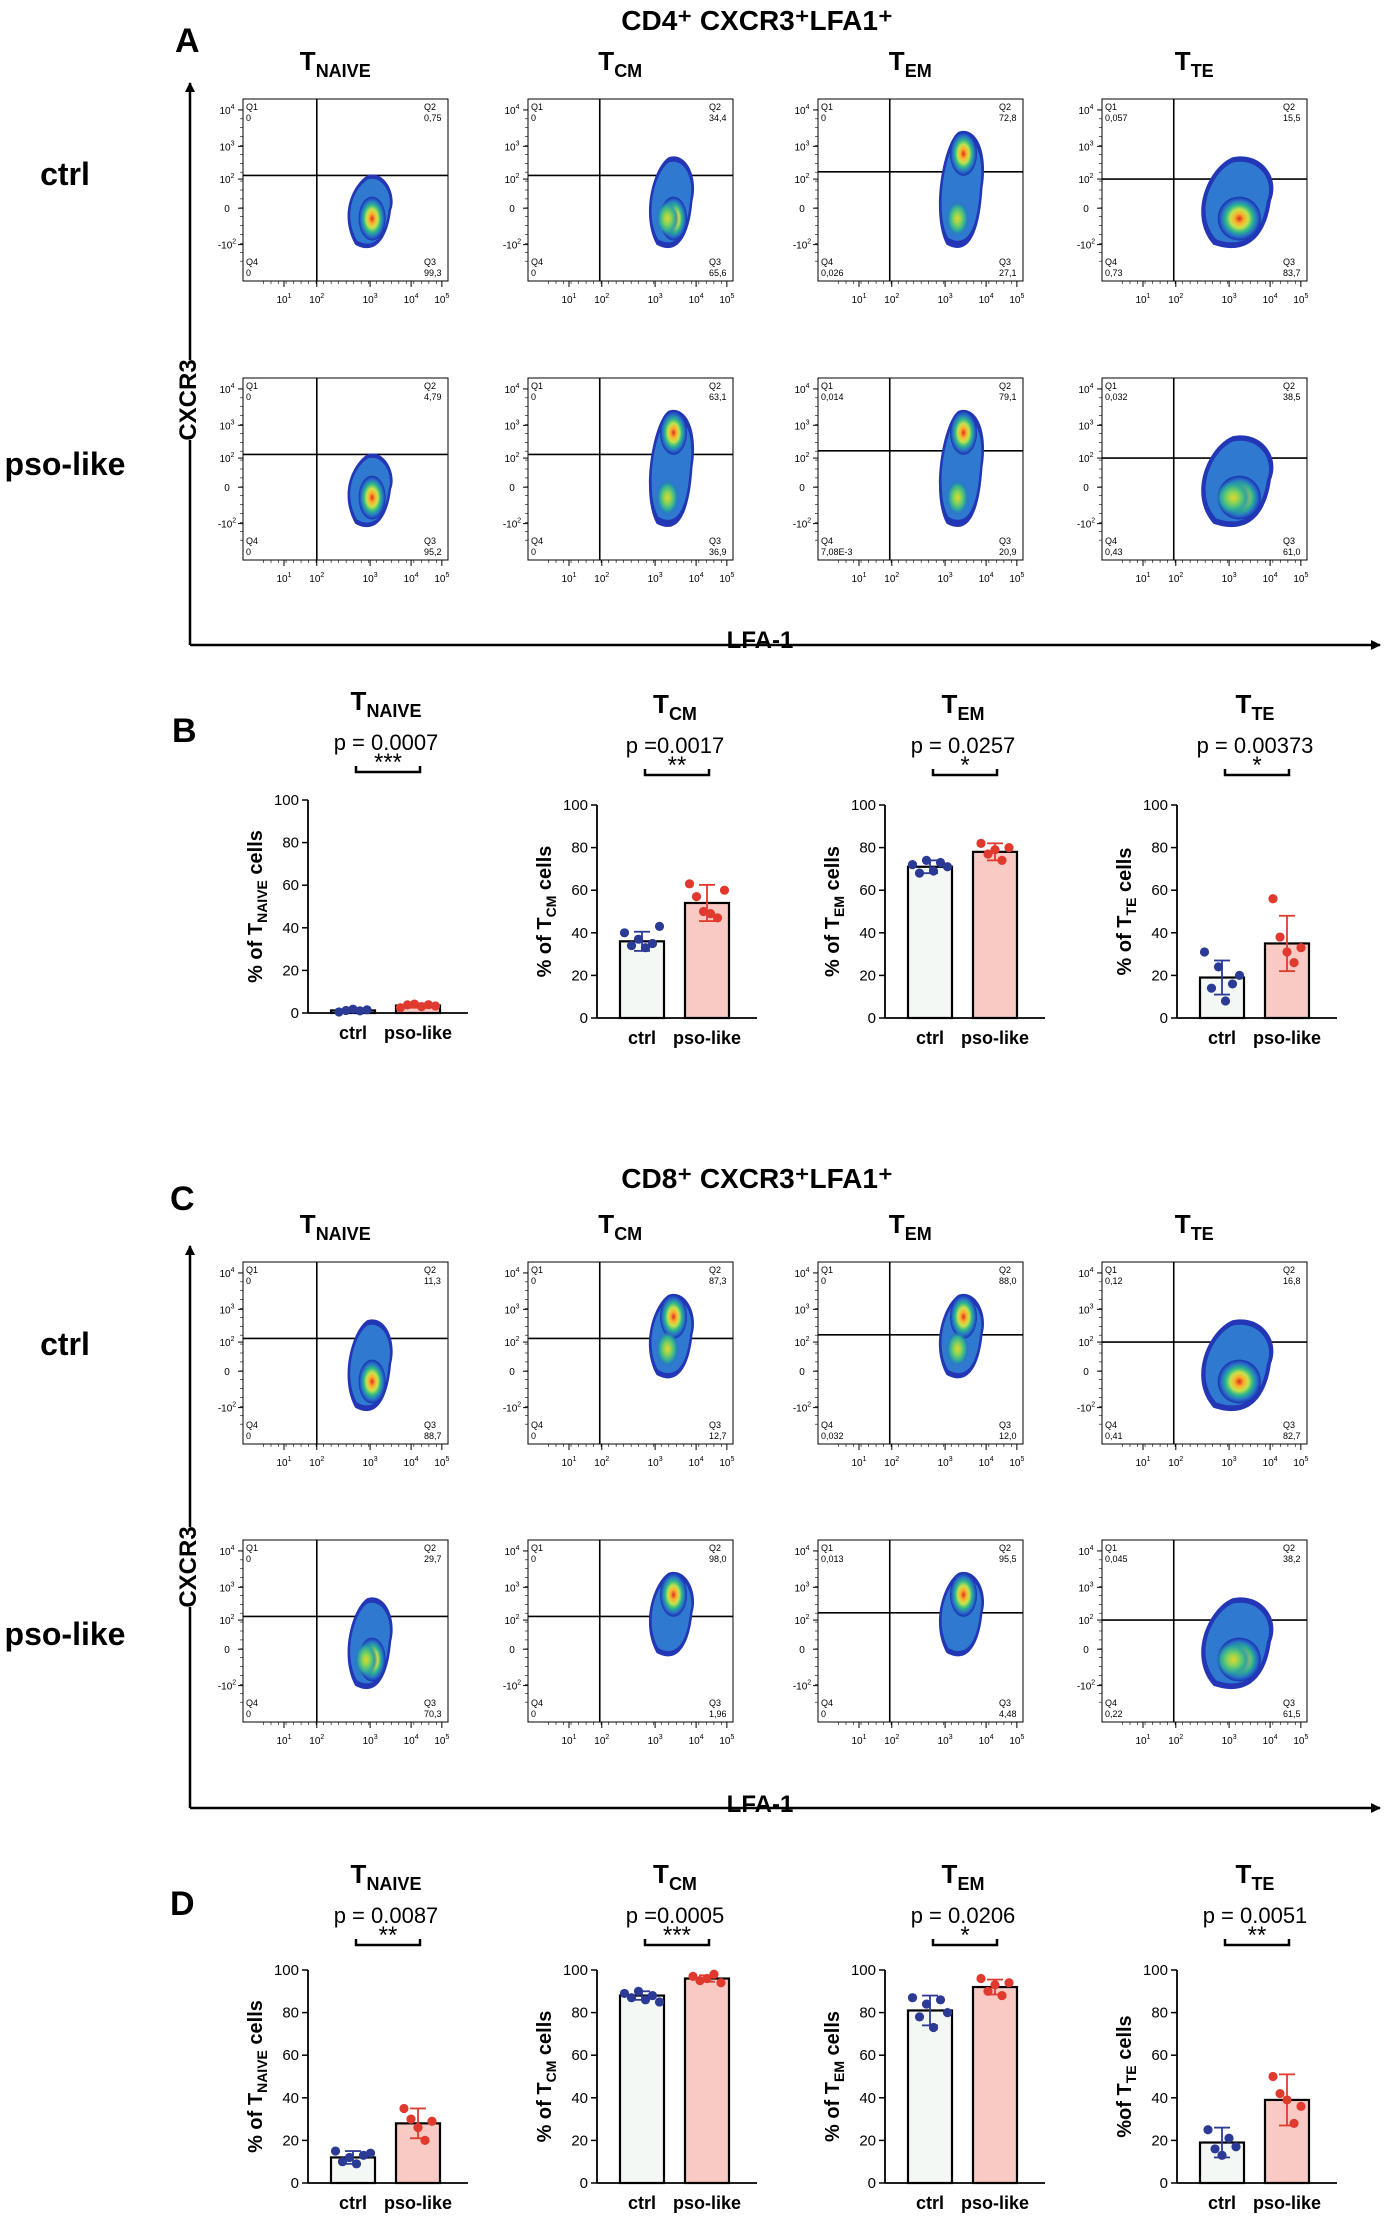 The height and width of the screenshot is (2223, 1393). I want to click on panel-c-label: C, so click(182, 1199).